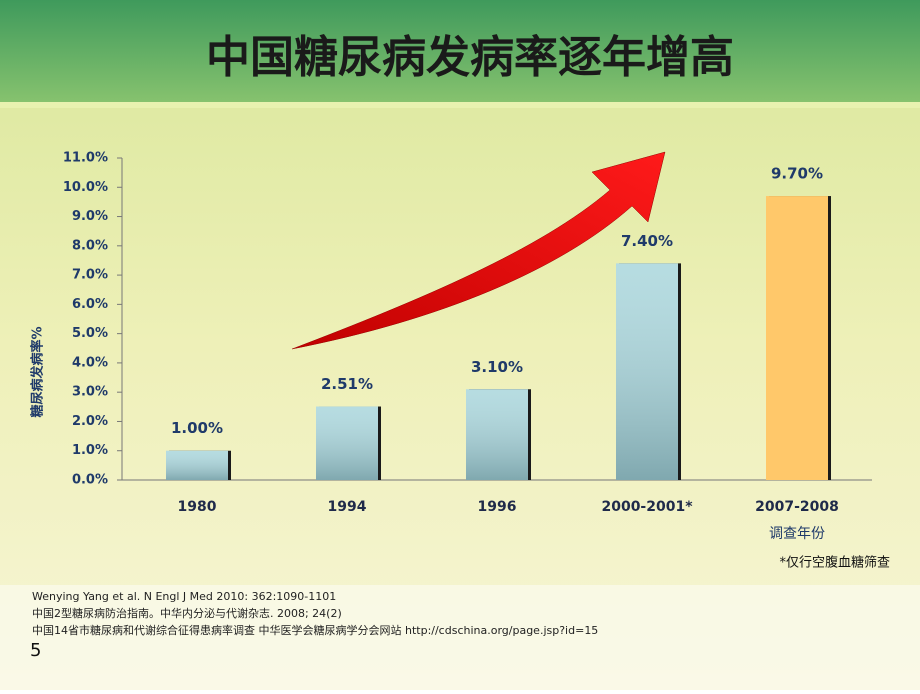 Image resolution: width=920 pixels, height=694 pixels. I want to click on header-band, so click(460, 51).